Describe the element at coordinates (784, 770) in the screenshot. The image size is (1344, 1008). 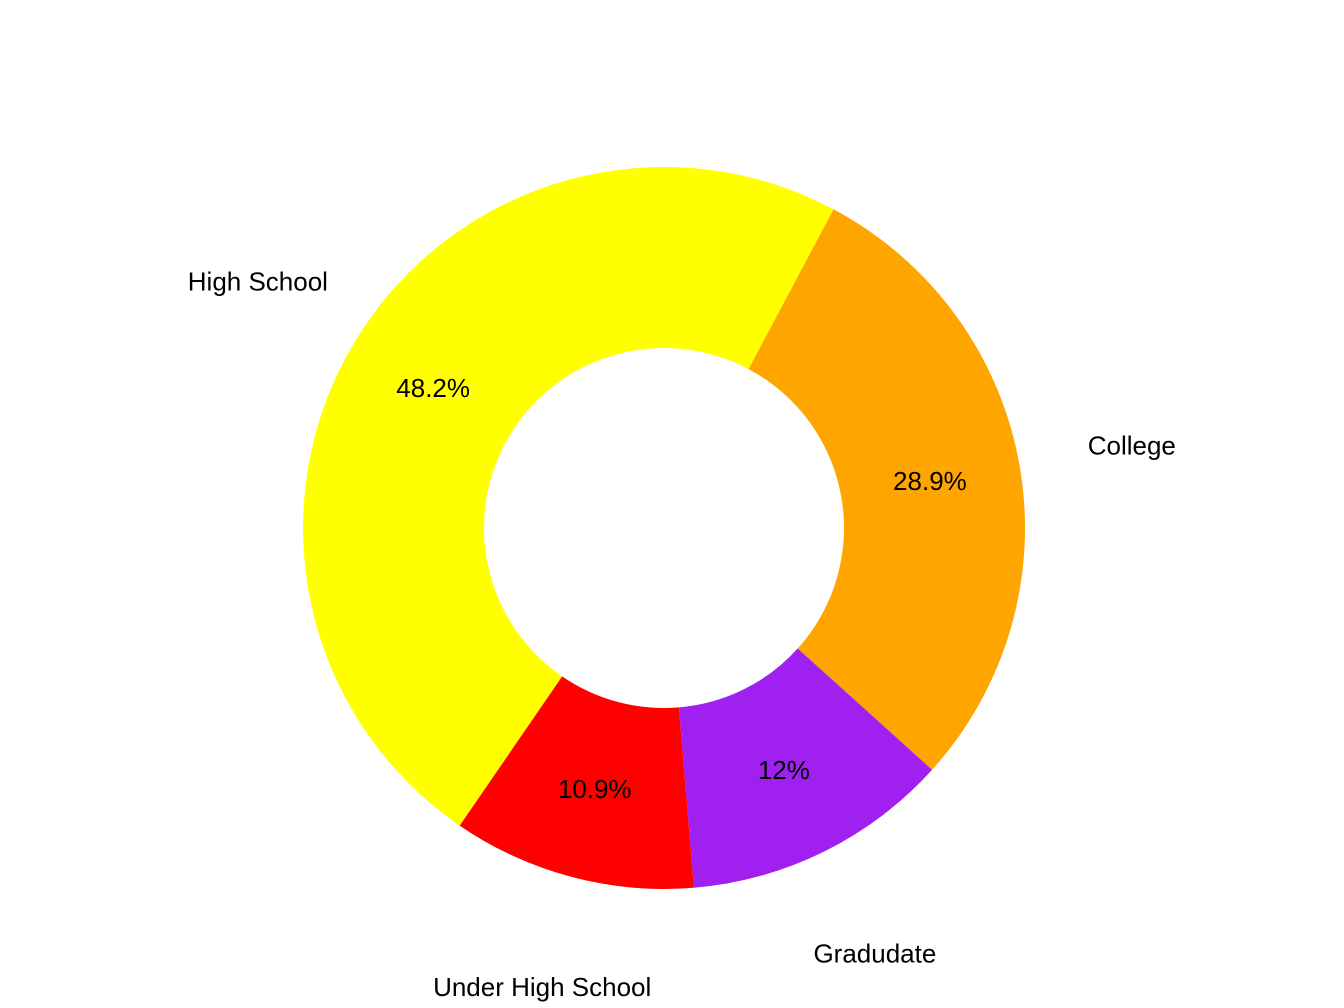
I see `percent-label: 12%` at that location.